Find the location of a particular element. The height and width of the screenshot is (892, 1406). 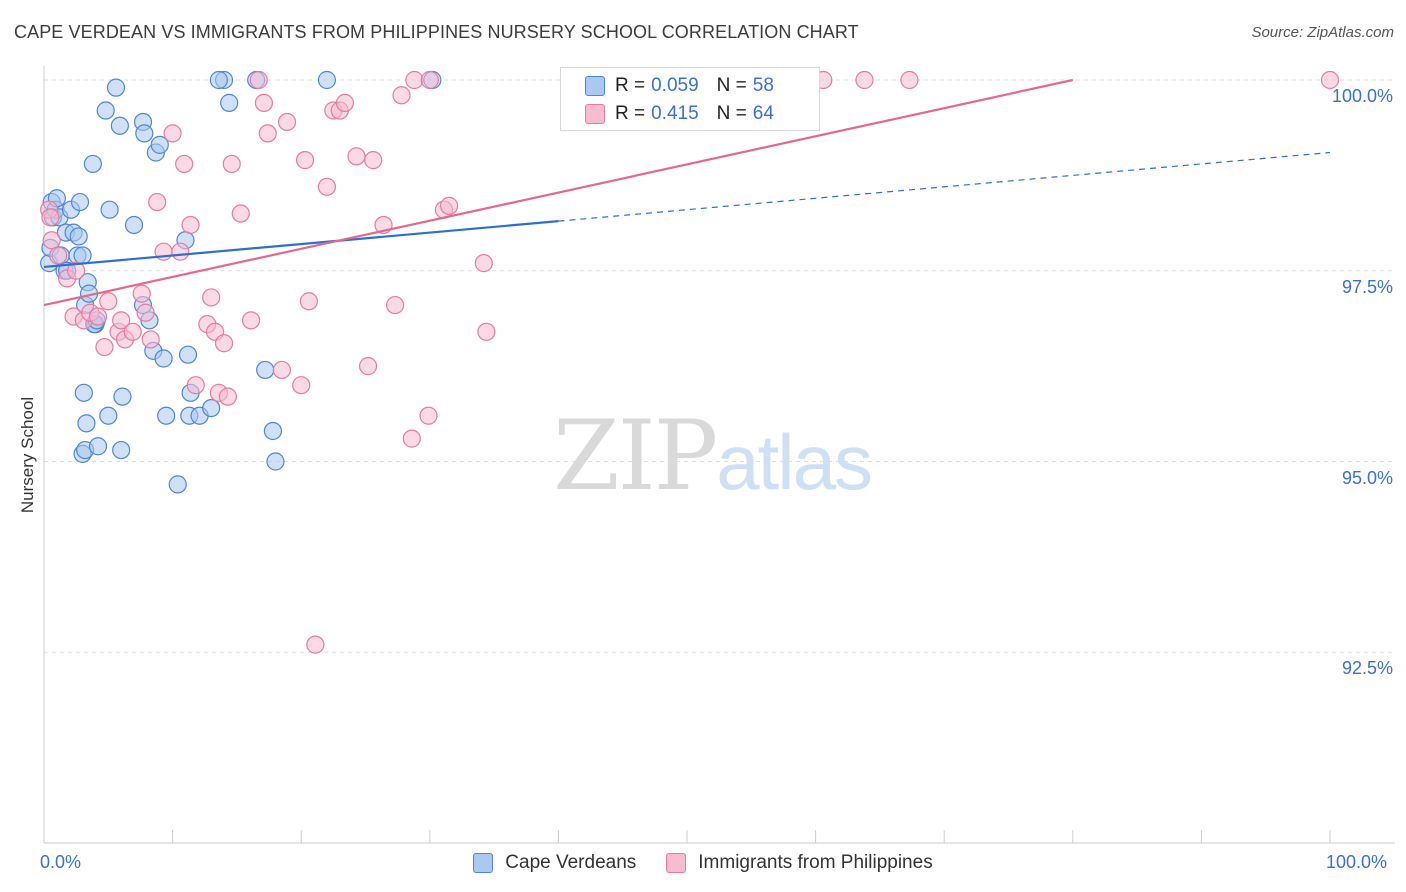

r-value: 0.059 is located at coordinates (675, 85).